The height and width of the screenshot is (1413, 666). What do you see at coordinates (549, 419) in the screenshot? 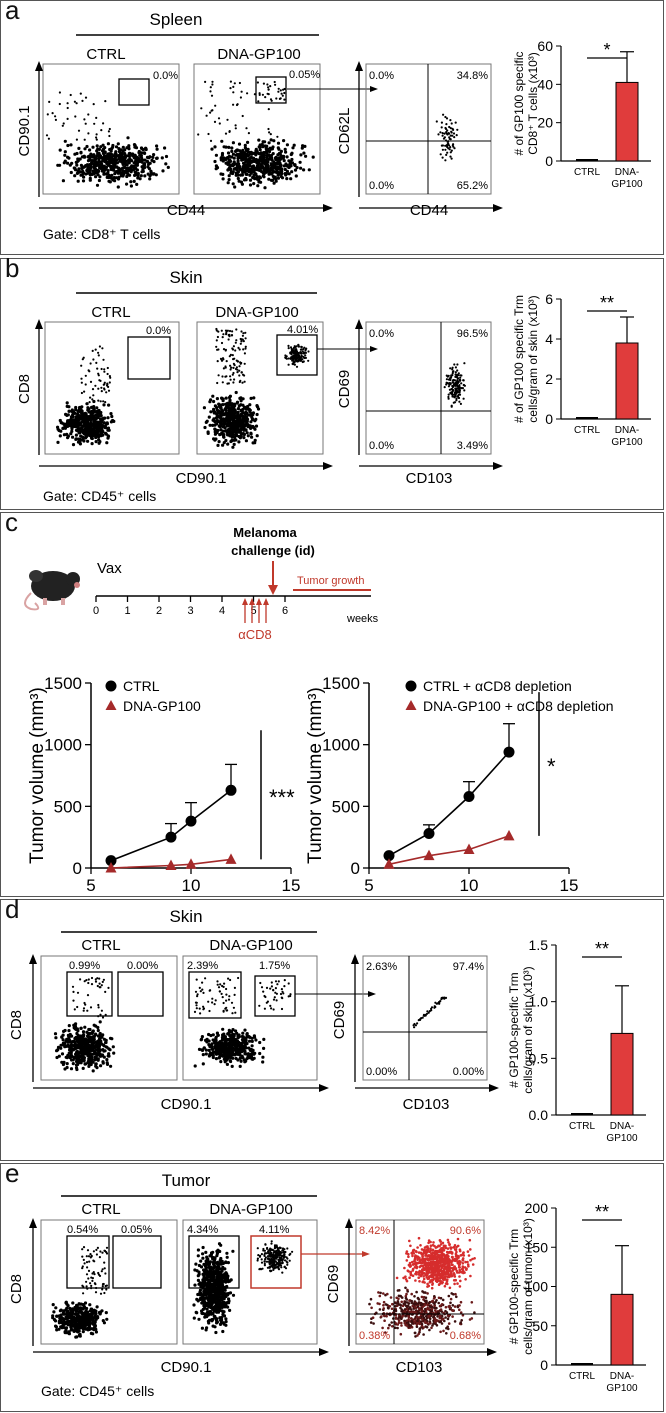
I see `bar-y-tick-label: 0` at bounding box center [549, 419].